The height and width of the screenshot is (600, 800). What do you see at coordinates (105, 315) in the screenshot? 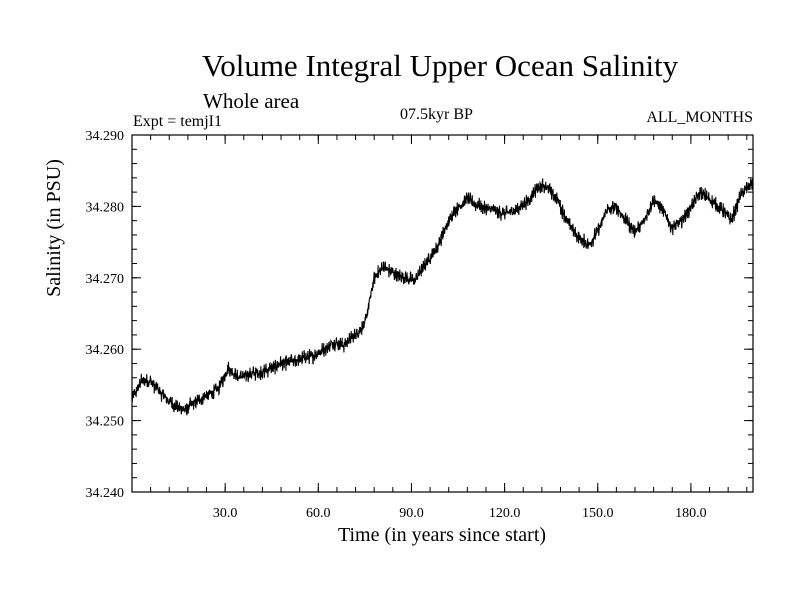
I see `y-tick-labels: 34.240 34.250 34.260 34.270 34.280 34.290` at bounding box center [105, 315].